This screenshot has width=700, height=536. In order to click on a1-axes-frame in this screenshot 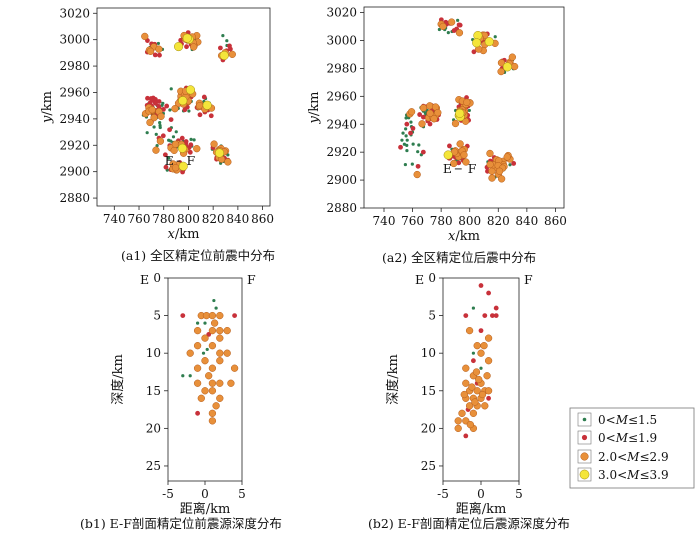, I will do `click(183, 107)`.